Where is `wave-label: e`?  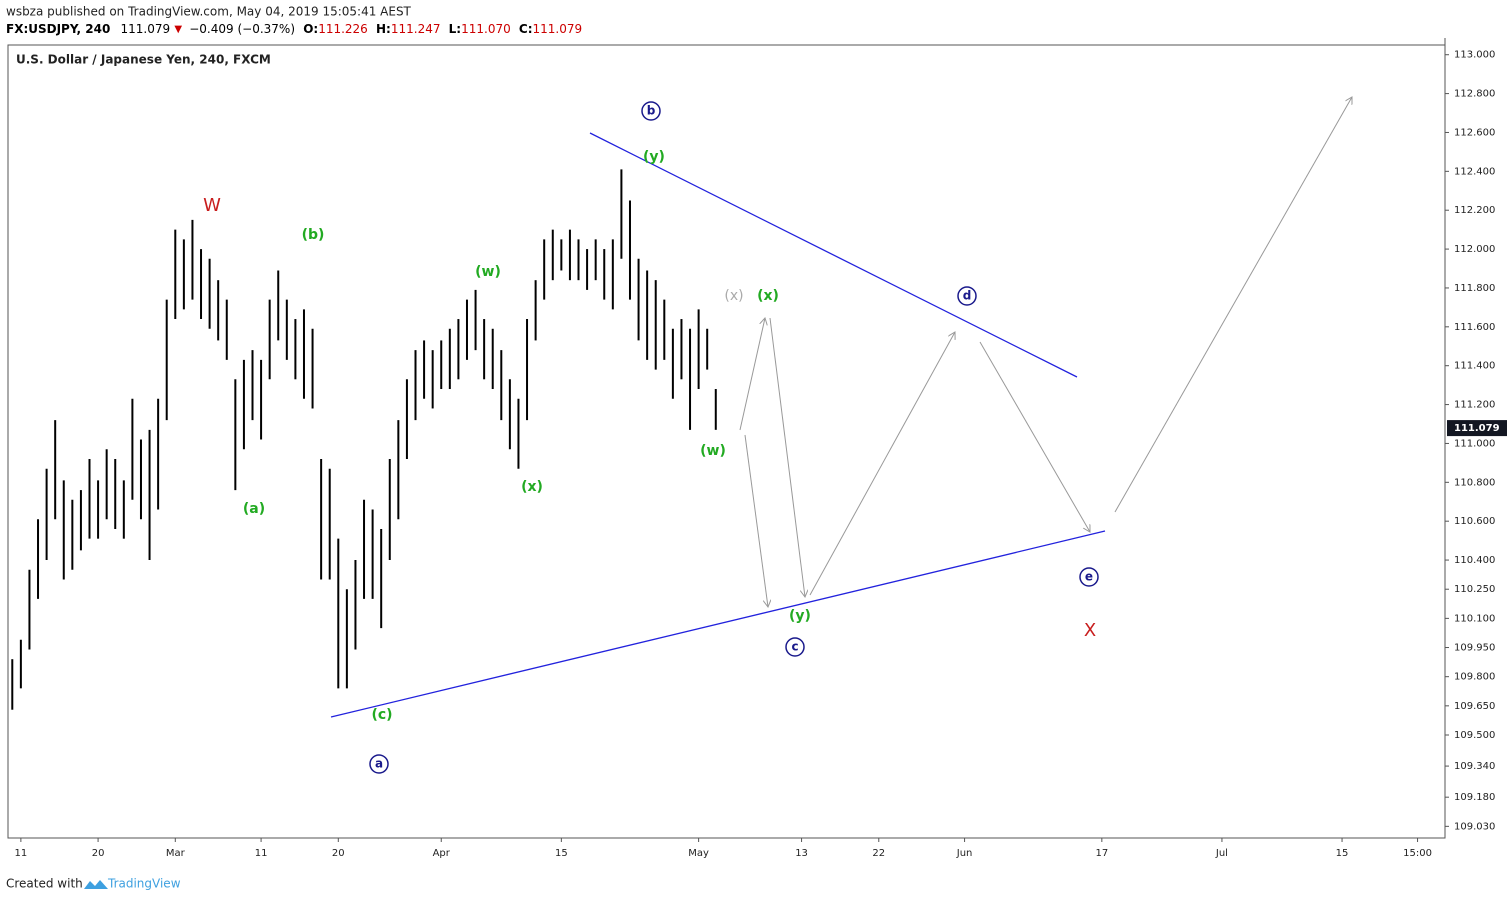 wave-label: e is located at coordinates (1089, 577).